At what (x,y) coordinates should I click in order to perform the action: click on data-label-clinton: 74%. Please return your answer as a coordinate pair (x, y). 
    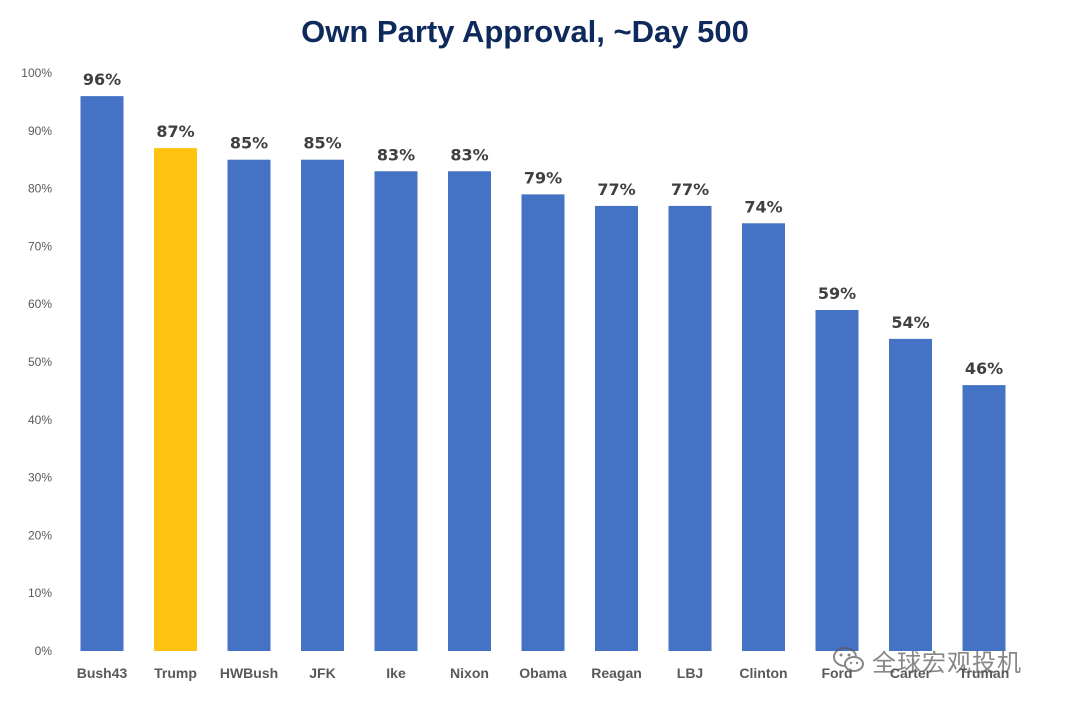
    Looking at the image, I should click on (763, 206).